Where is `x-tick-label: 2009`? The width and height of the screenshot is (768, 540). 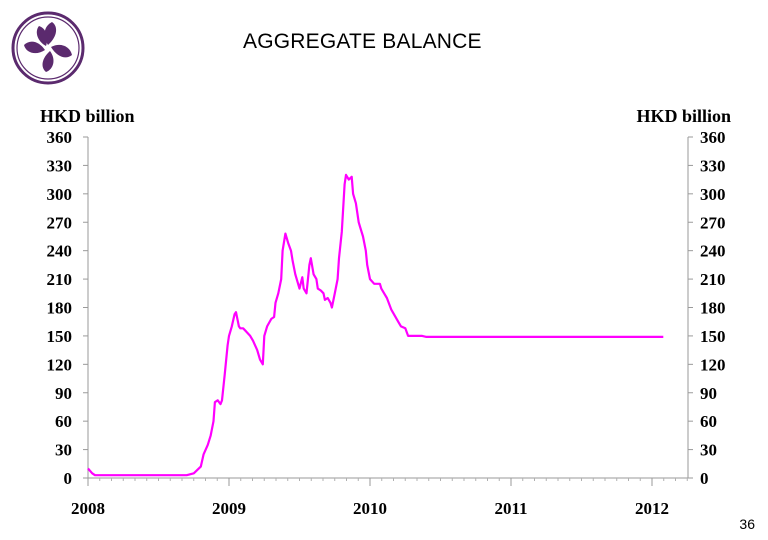 x-tick-label: 2009 is located at coordinates (229, 508).